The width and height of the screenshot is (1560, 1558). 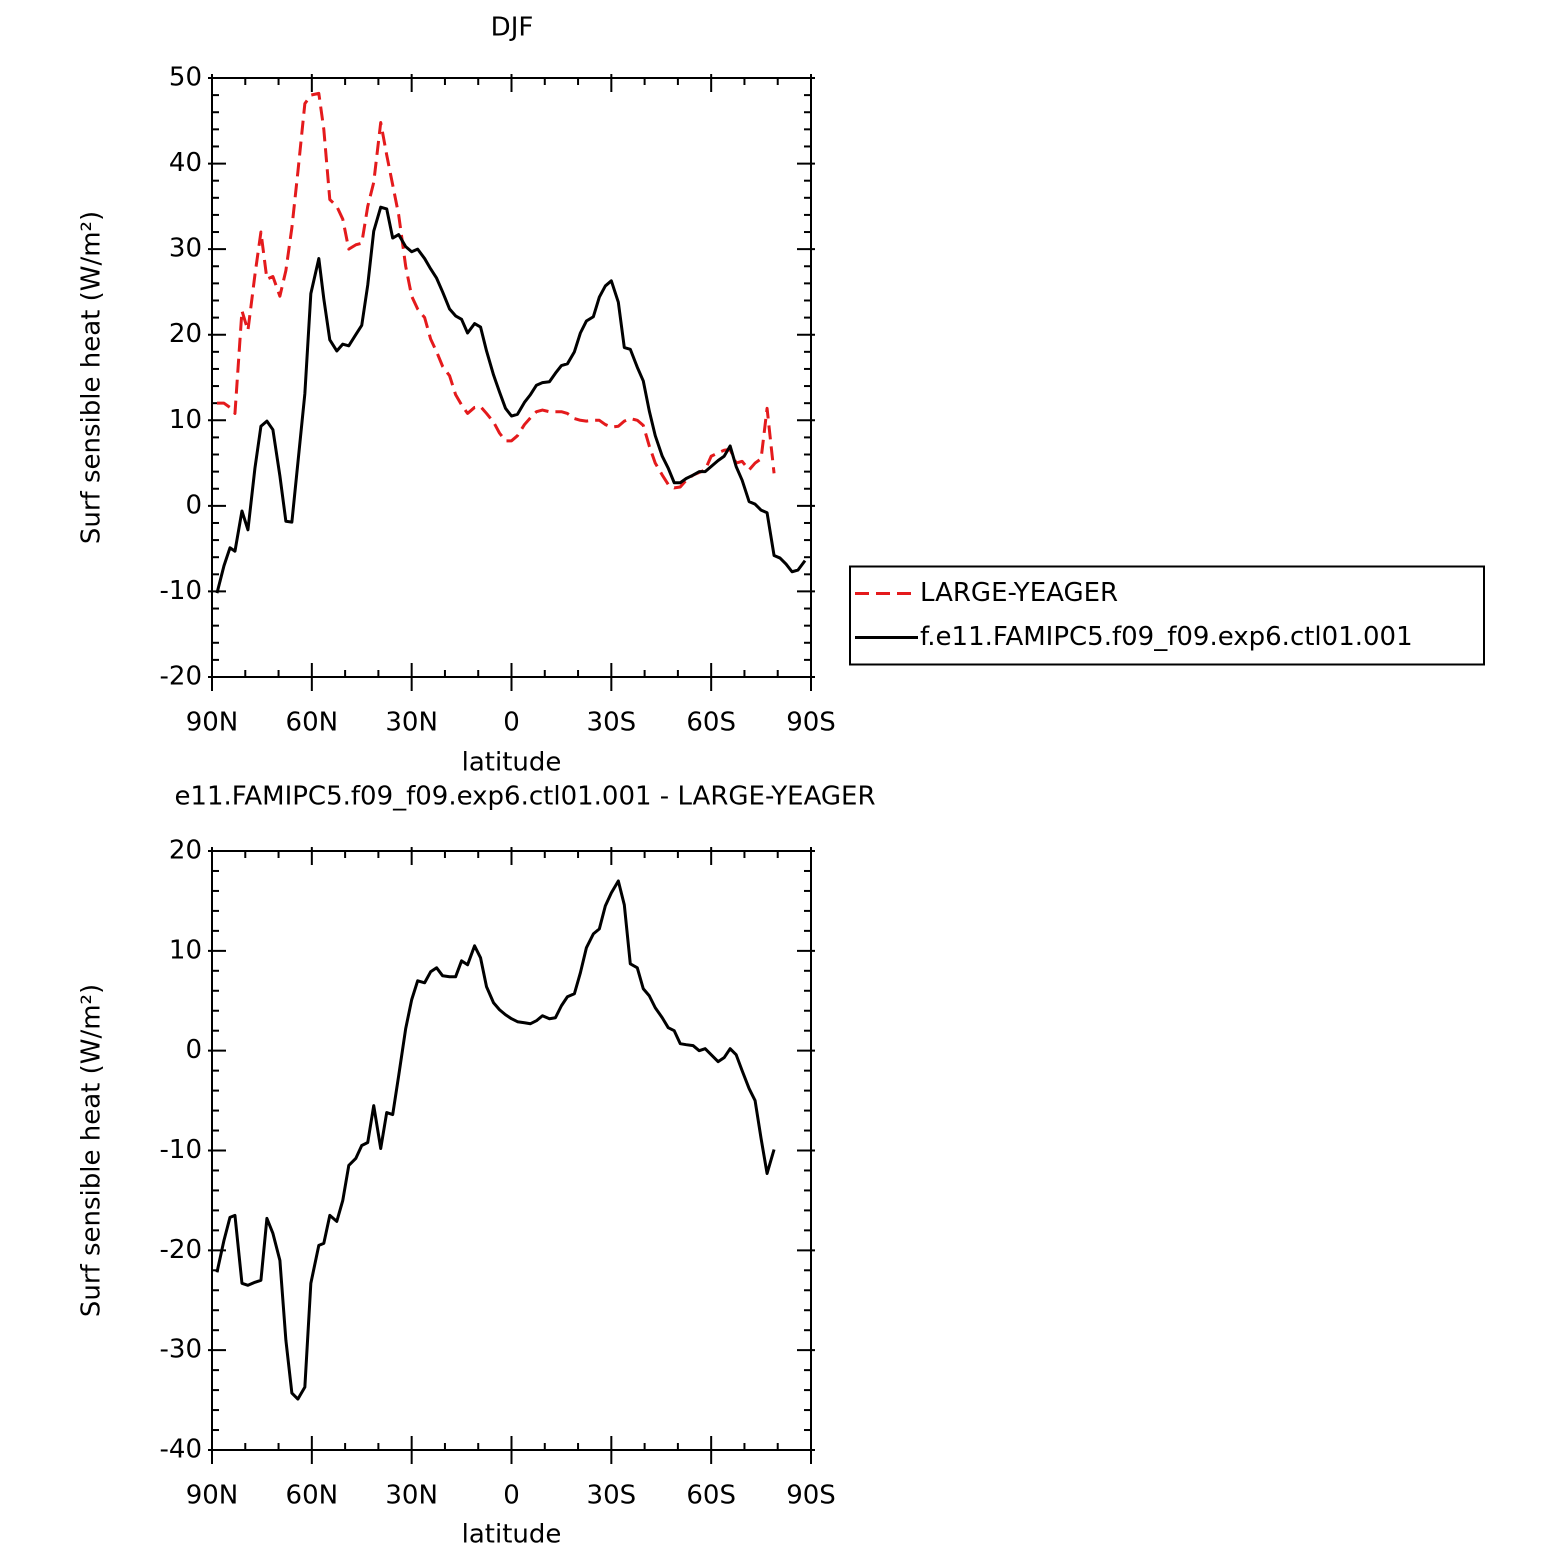 What do you see at coordinates (1019, 593) in the screenshot?
I see `legend-label: LARGE-YEAGER` at bounding box center [1019, 593].